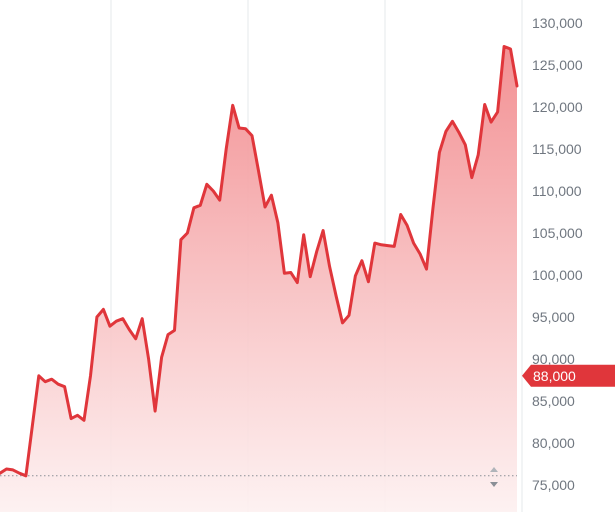  What do you see at coordinates (557, 149) in the screenshot?
I see `y-tick-label: 115,000` at bounding box center [557, 149].